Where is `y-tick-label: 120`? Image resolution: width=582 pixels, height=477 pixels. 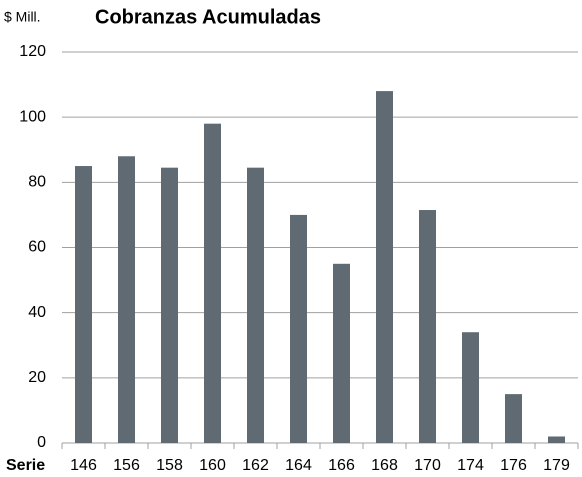
y-tick-label: 120 is located at coordinates (32, 51).